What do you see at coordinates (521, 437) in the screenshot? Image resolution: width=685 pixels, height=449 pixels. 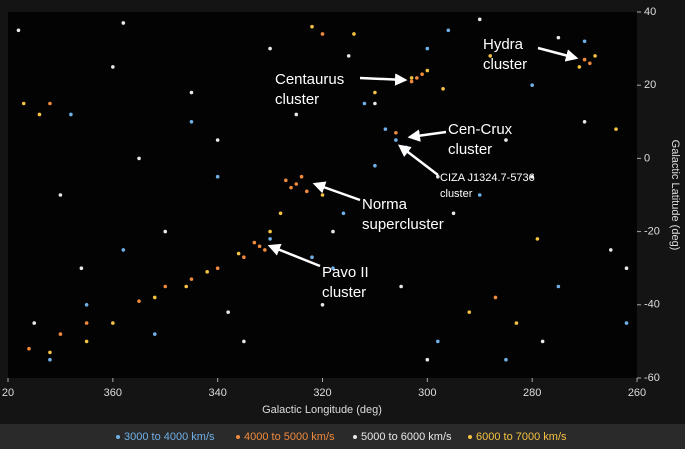 I see `legend-label: 6000 to 7000 km/s` at bounding box center [521, 437].